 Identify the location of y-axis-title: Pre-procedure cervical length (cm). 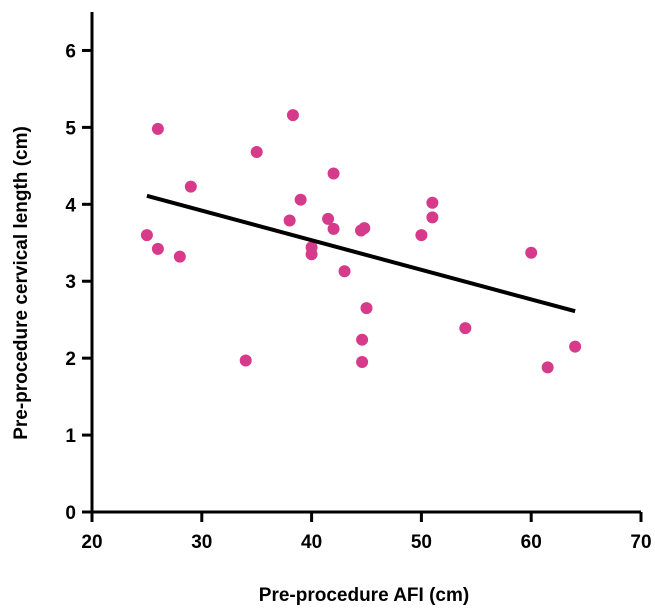
(21, 283).